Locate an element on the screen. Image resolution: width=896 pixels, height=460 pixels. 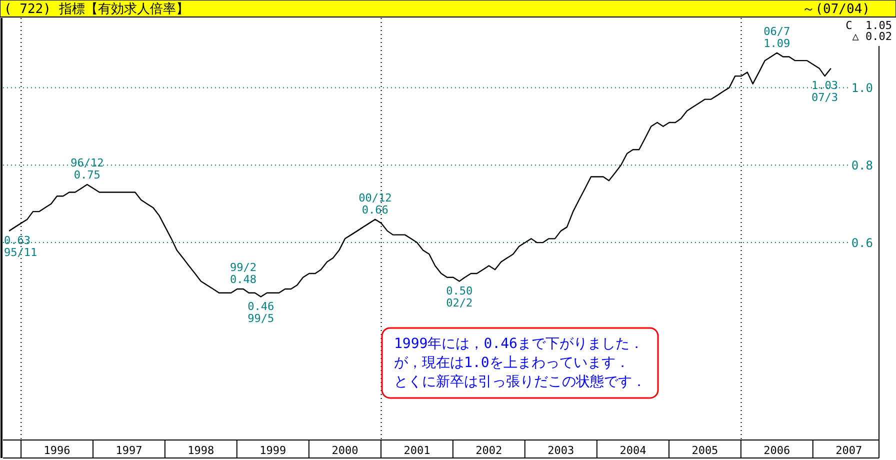
x-tick-label: 1998 is located at coordinates (201, 450).